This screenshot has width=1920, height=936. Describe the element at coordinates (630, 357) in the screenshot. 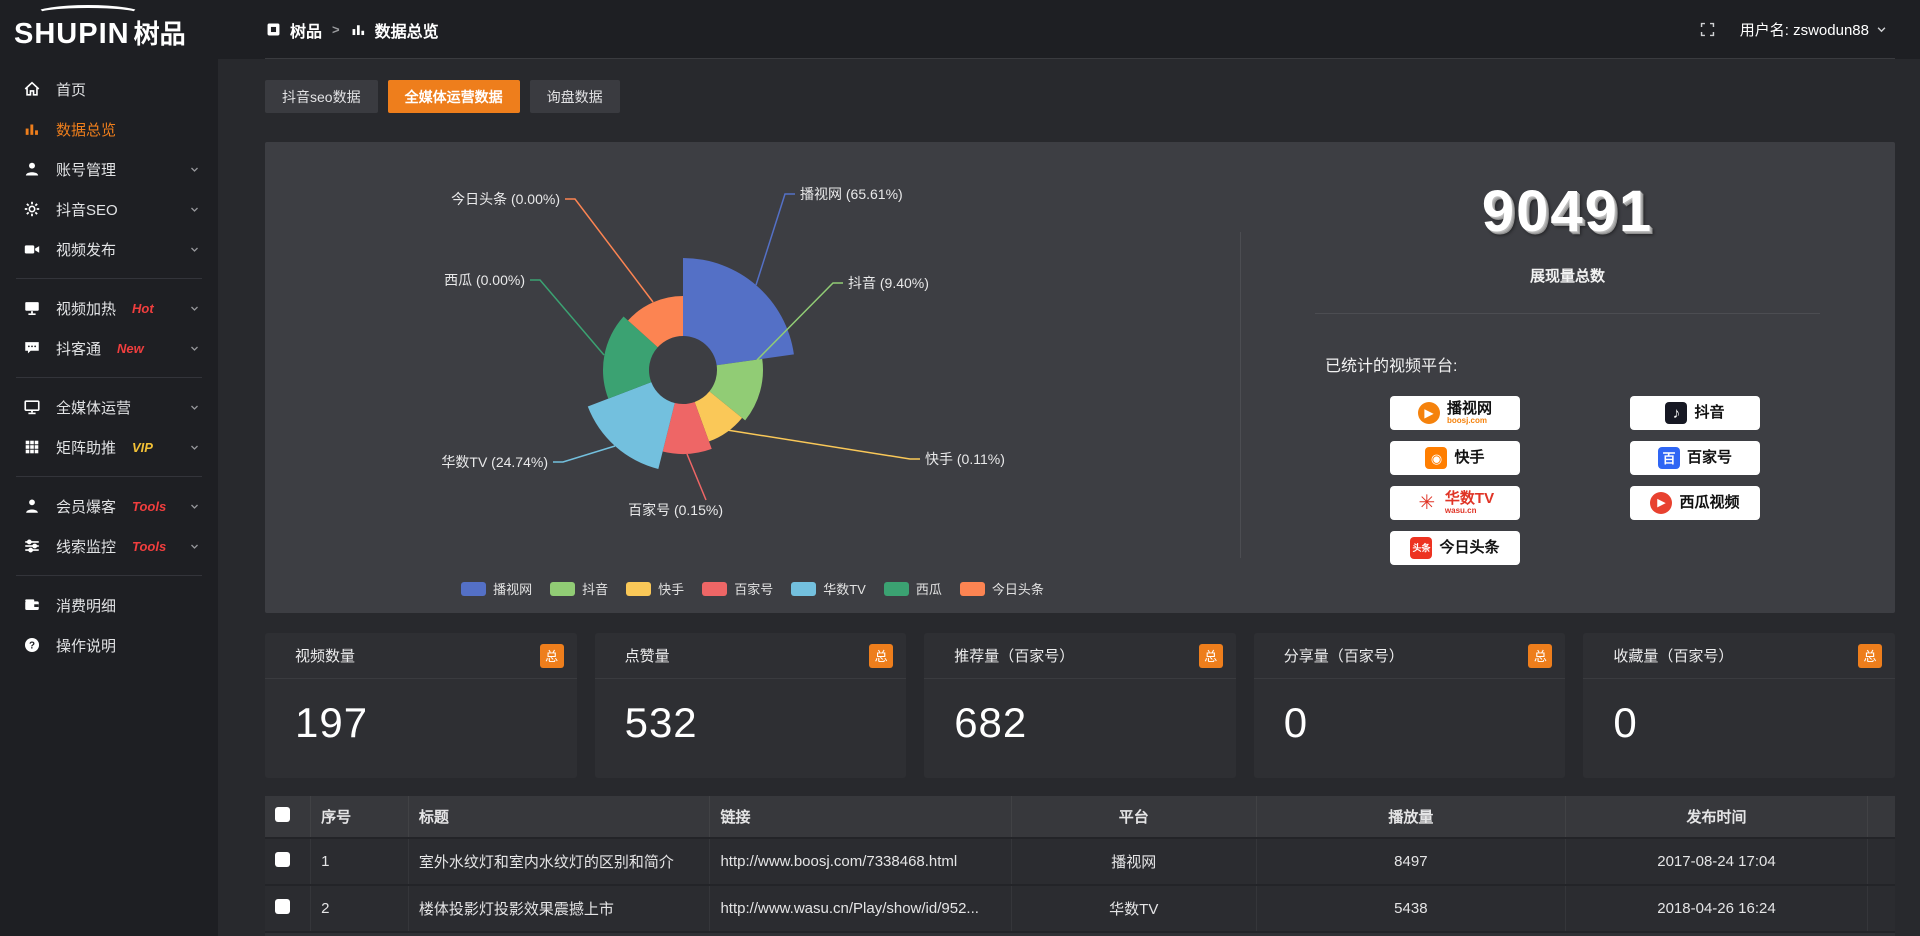

I see `pie-slice-西瓜` at that location.